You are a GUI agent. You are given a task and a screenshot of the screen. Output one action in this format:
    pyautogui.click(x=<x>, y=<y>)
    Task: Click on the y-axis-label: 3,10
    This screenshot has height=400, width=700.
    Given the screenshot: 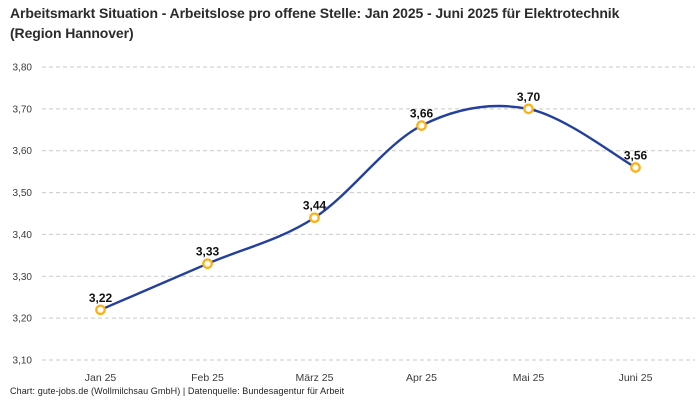 What is the action you would take?
    pyautogui.click(x=23, y=361)
    